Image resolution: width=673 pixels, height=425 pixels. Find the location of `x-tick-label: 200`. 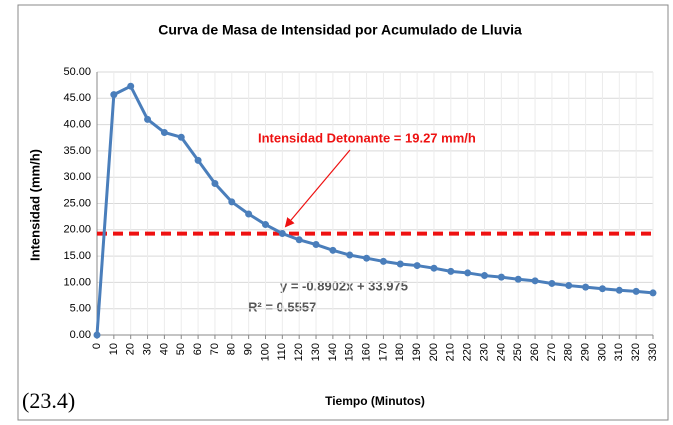

x-tick-label: 200 is located at coordinates (434, 352).